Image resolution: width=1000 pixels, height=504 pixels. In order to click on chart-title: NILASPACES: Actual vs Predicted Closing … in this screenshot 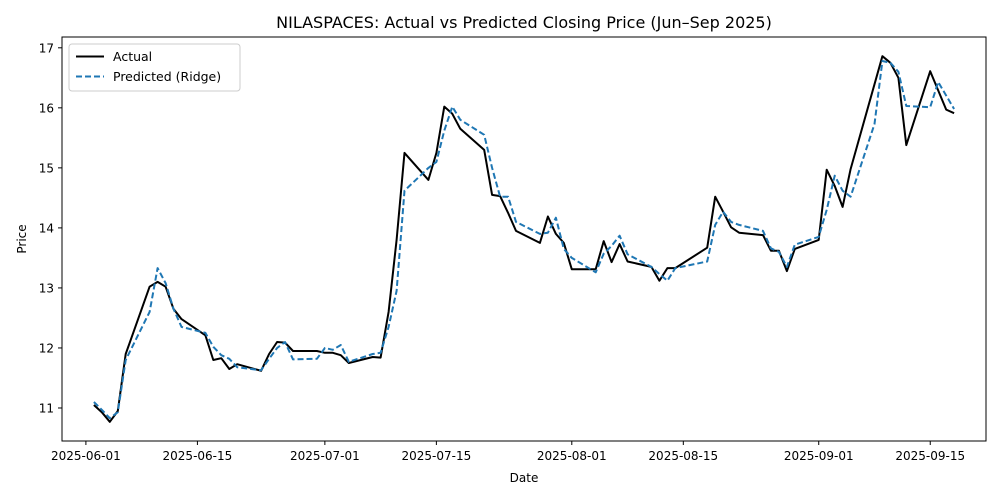, I will do `click(524, 22)`.